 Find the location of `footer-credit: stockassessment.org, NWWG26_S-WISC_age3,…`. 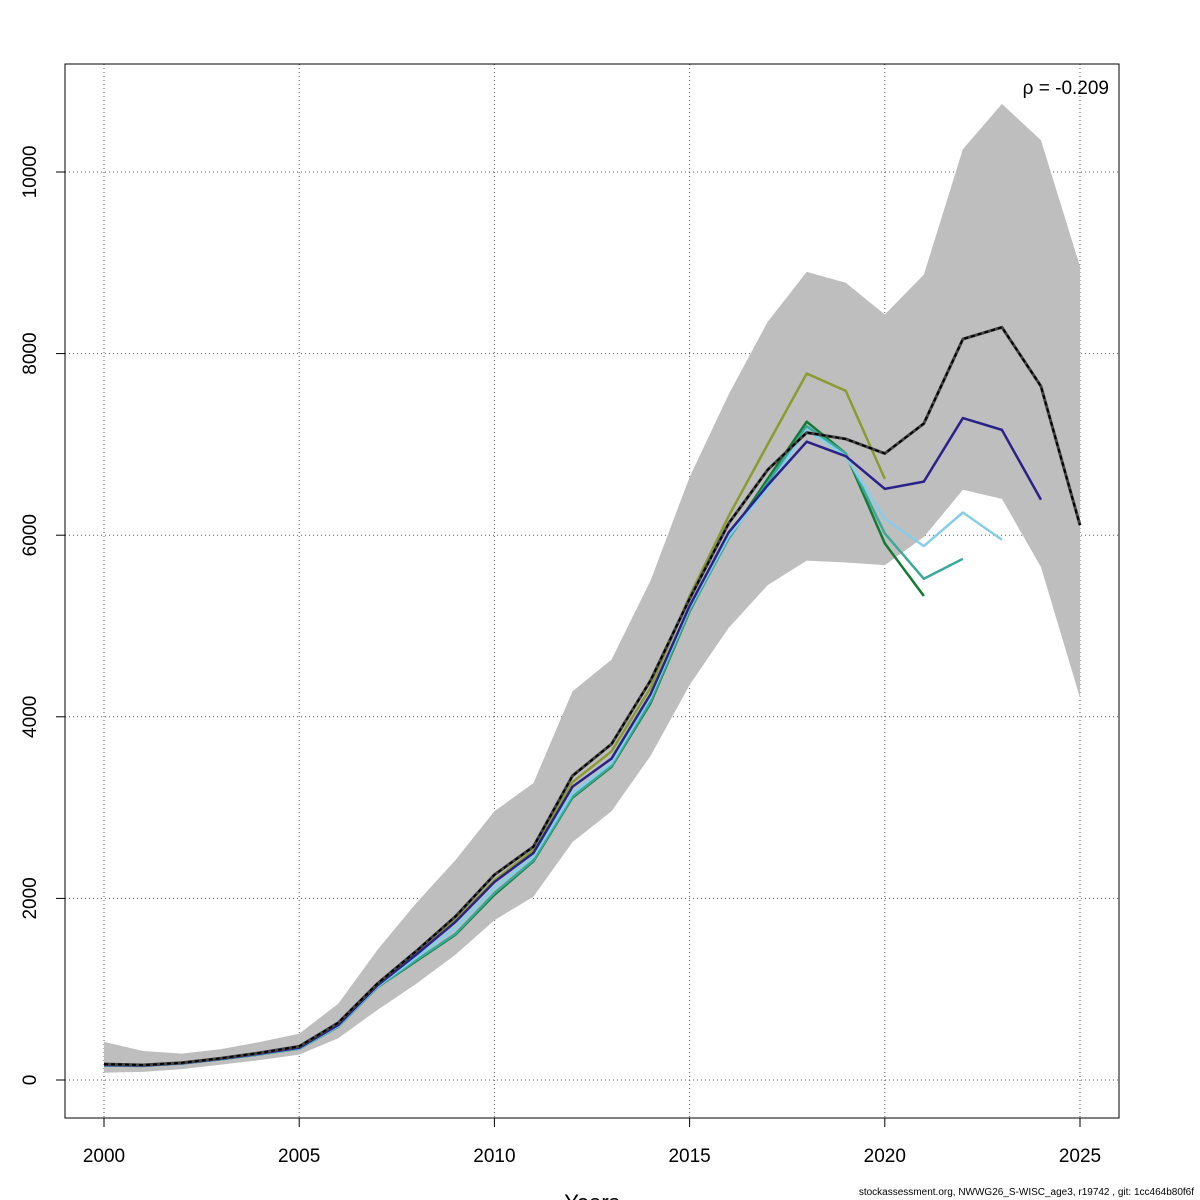

footer-credit: stockassessment.org, NWWG26_S-WISC_age3,… is located at coordinates (1026, 1192).